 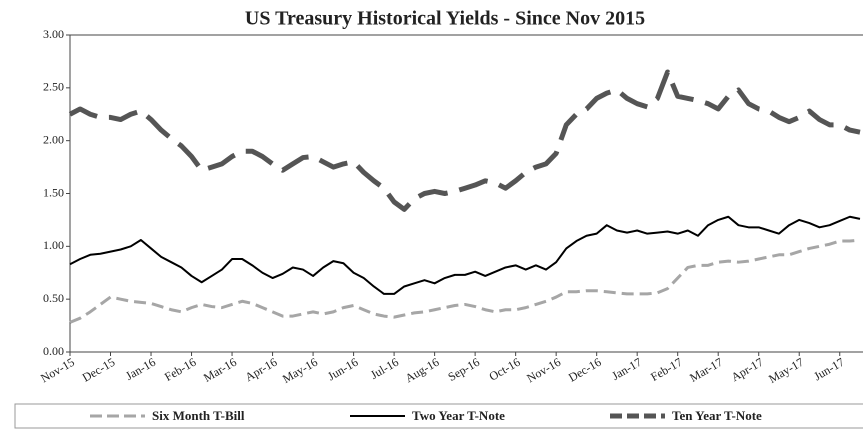 What do you see at coordinates (342, 369) in the screenshot?
I see `x-tick-label: Jun-16` at bounding box center [342, 369].